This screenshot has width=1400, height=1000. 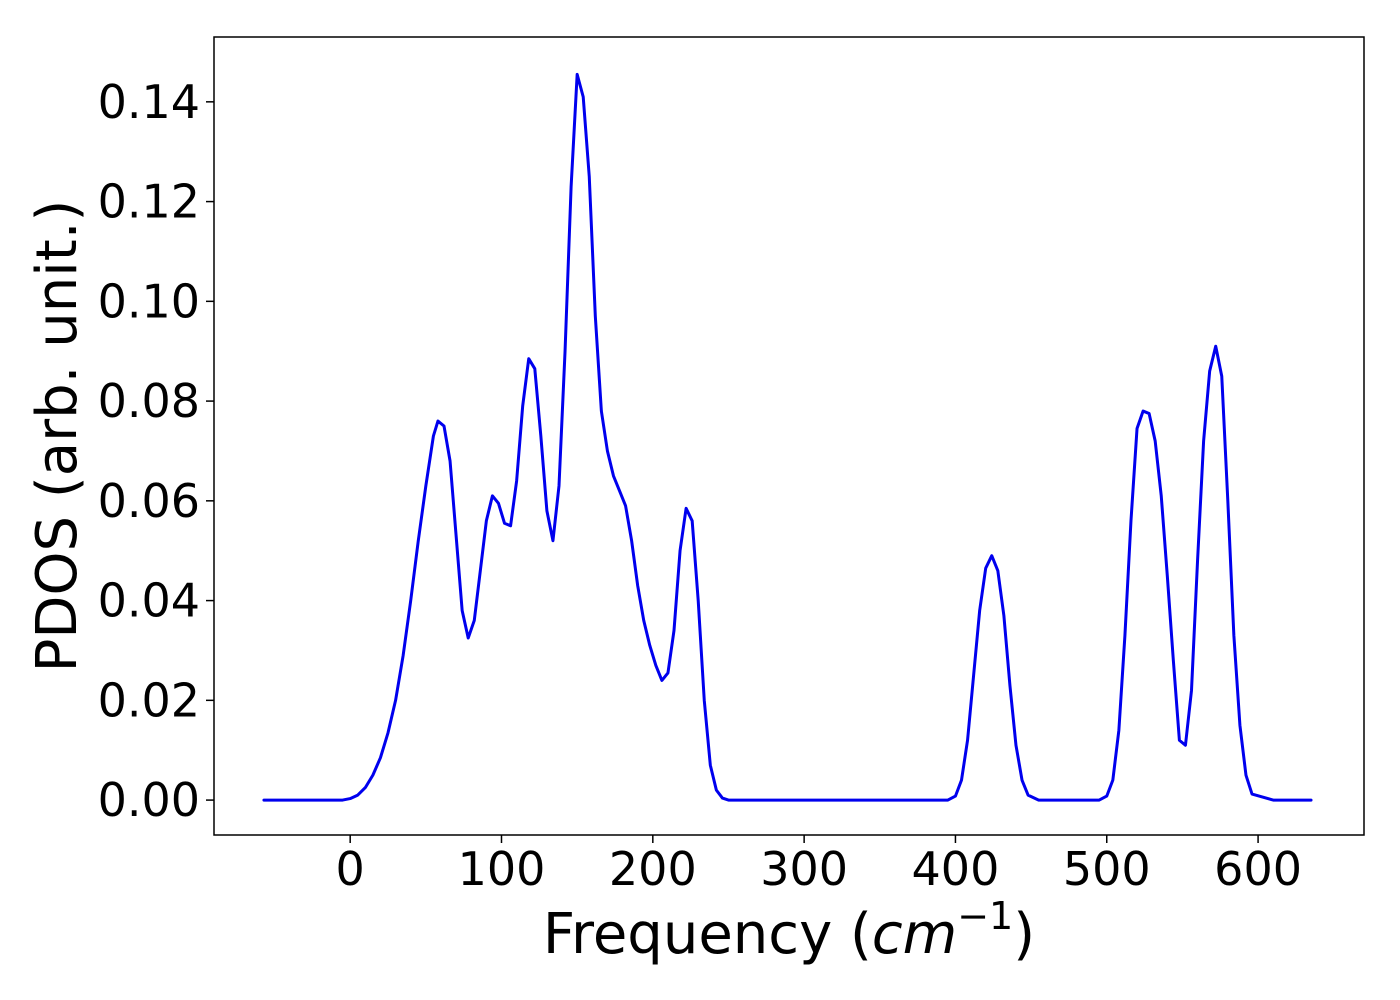 What do you see at coordinates (502, 869) in the screenshot?
I see `x-tick-label: 100` at bounding box center [502, 869].